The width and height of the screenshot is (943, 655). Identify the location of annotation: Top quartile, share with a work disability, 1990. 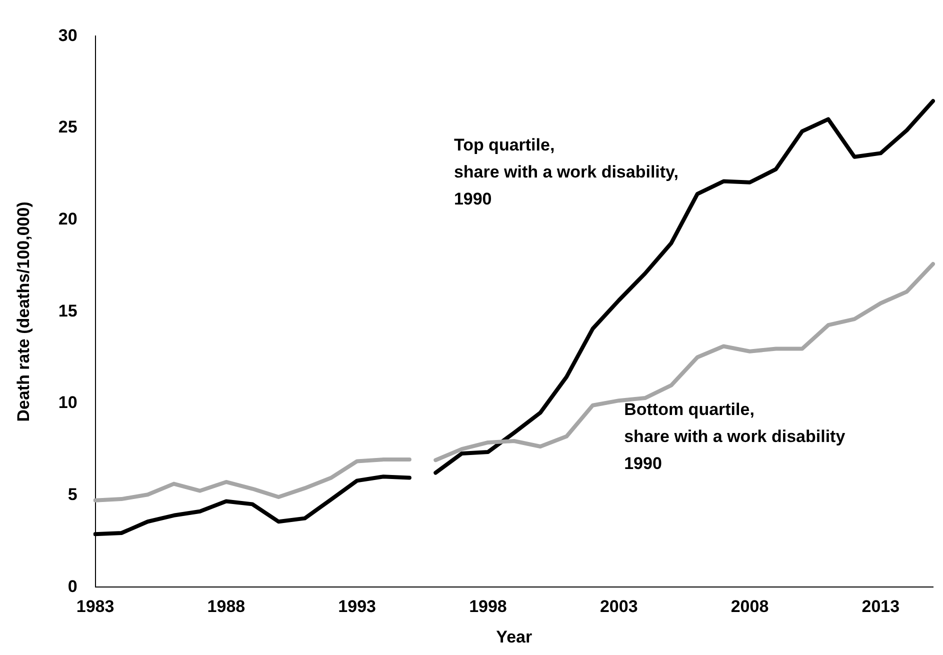
(566, 171).